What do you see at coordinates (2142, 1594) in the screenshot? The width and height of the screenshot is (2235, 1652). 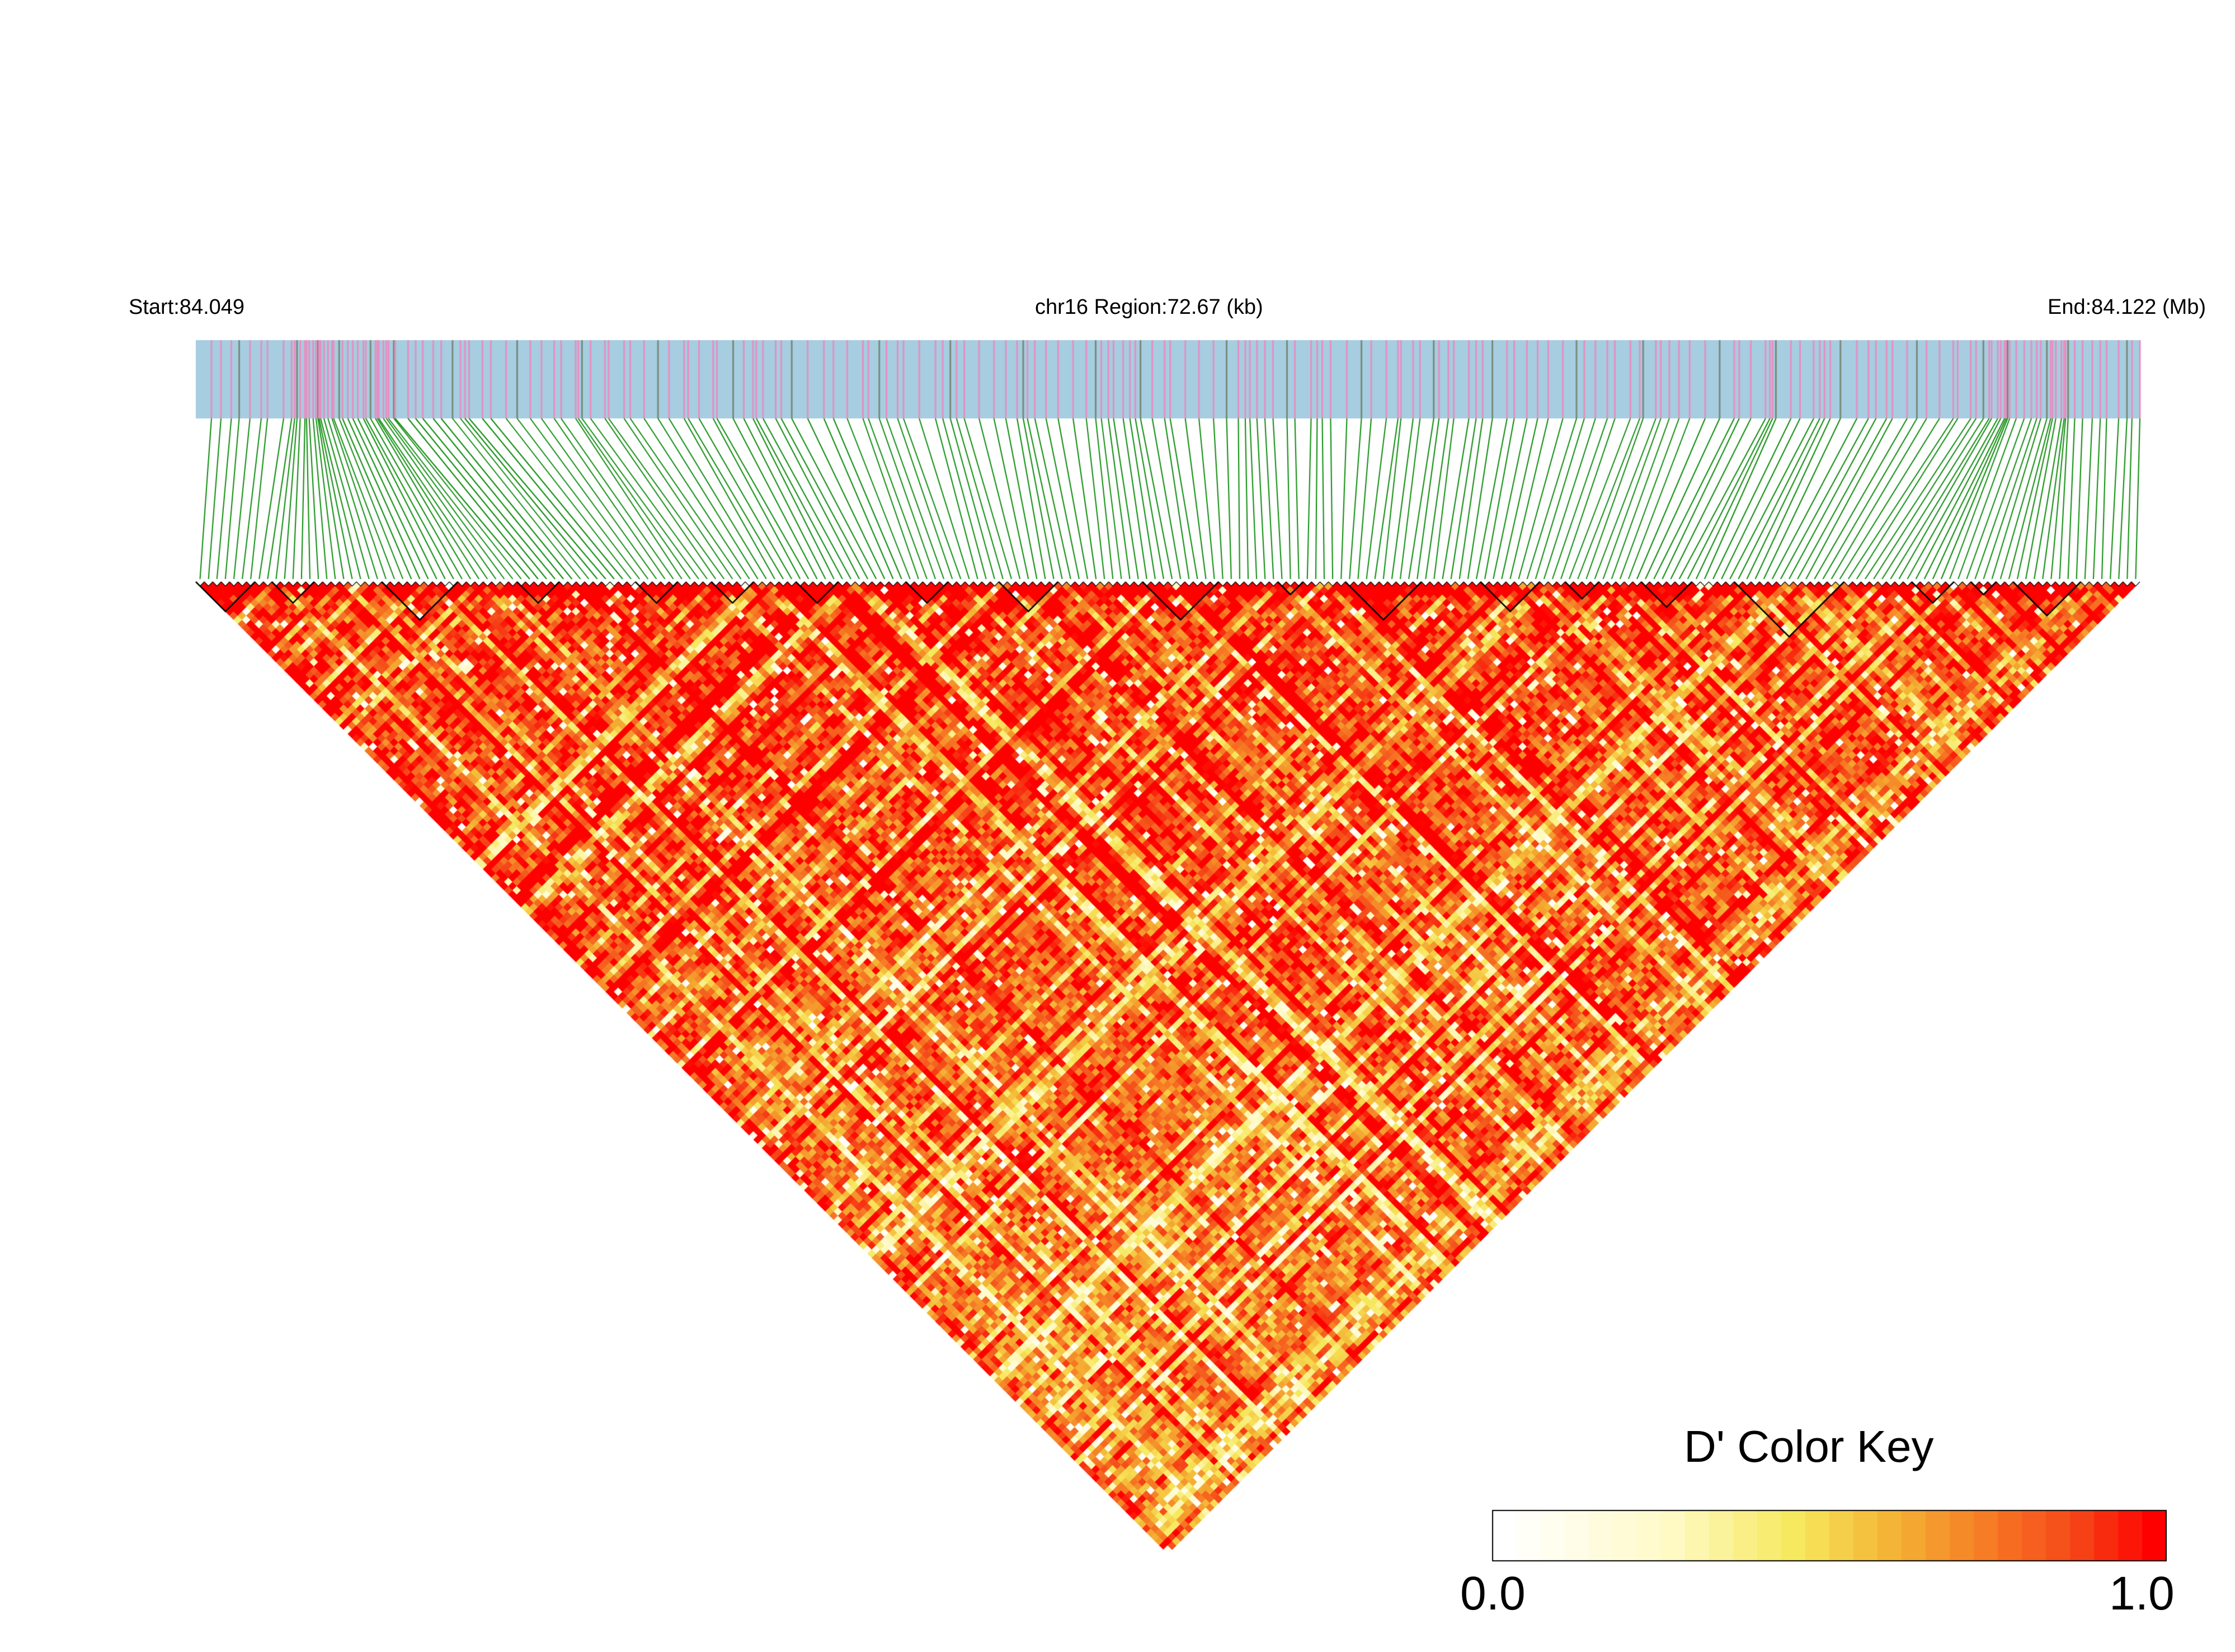 I see `color-key-max-label: 1.0` at bounding box center [2142, 1594].